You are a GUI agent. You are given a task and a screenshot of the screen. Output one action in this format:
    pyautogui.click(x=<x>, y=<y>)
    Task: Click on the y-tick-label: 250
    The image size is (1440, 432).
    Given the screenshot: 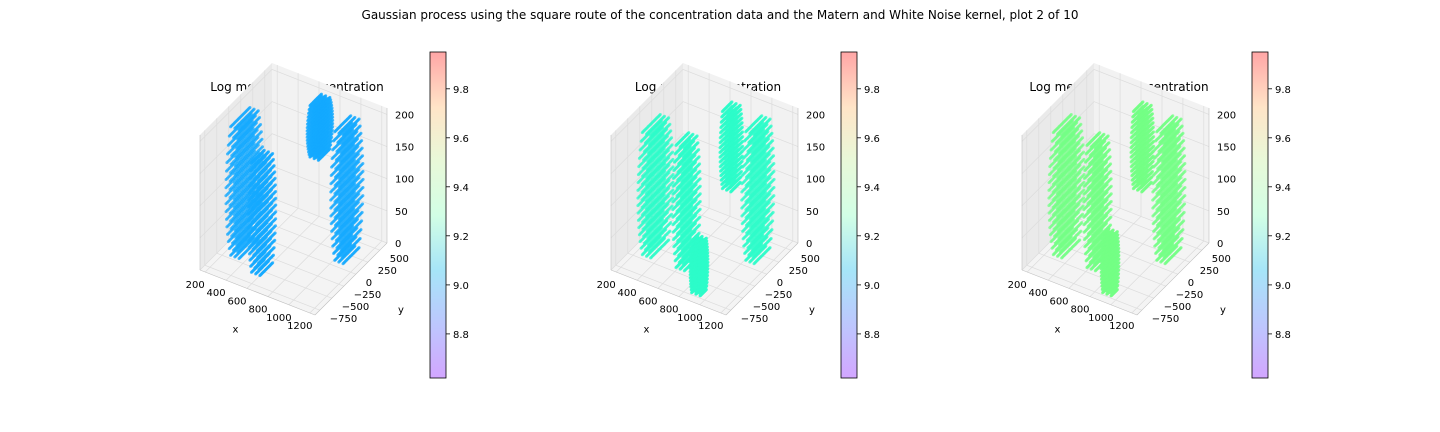 What is the action you would take?
    pyautogui.click(x=387, y=271)
    